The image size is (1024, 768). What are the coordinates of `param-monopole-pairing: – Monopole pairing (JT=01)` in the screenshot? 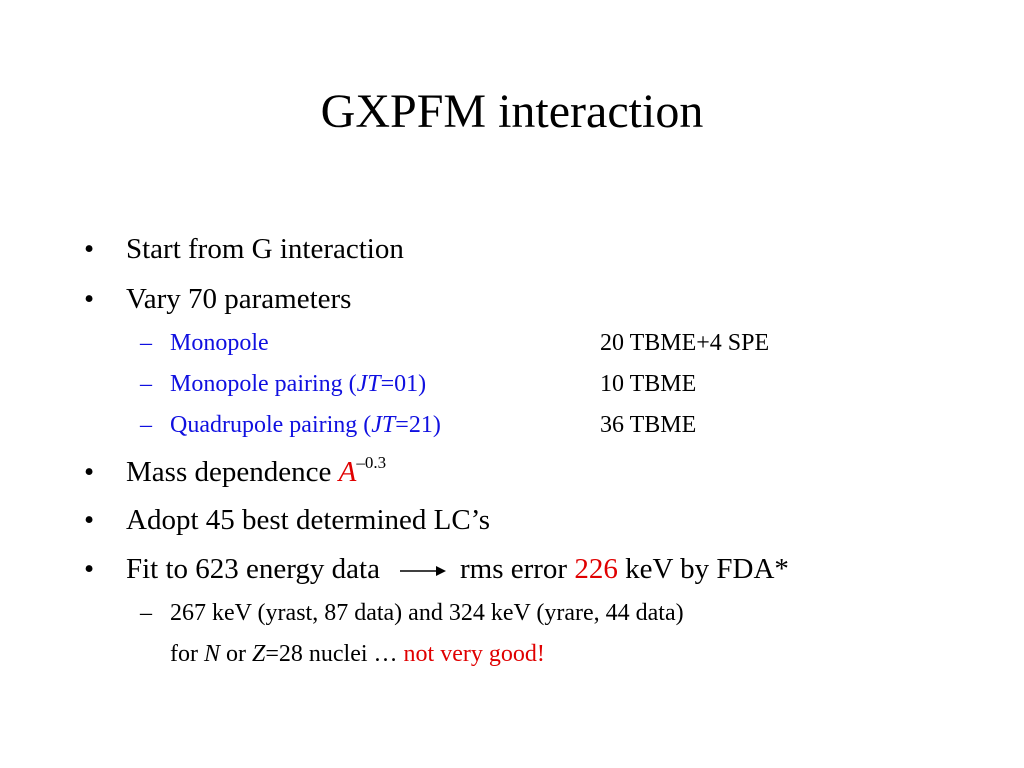 It's located at (283, 384).